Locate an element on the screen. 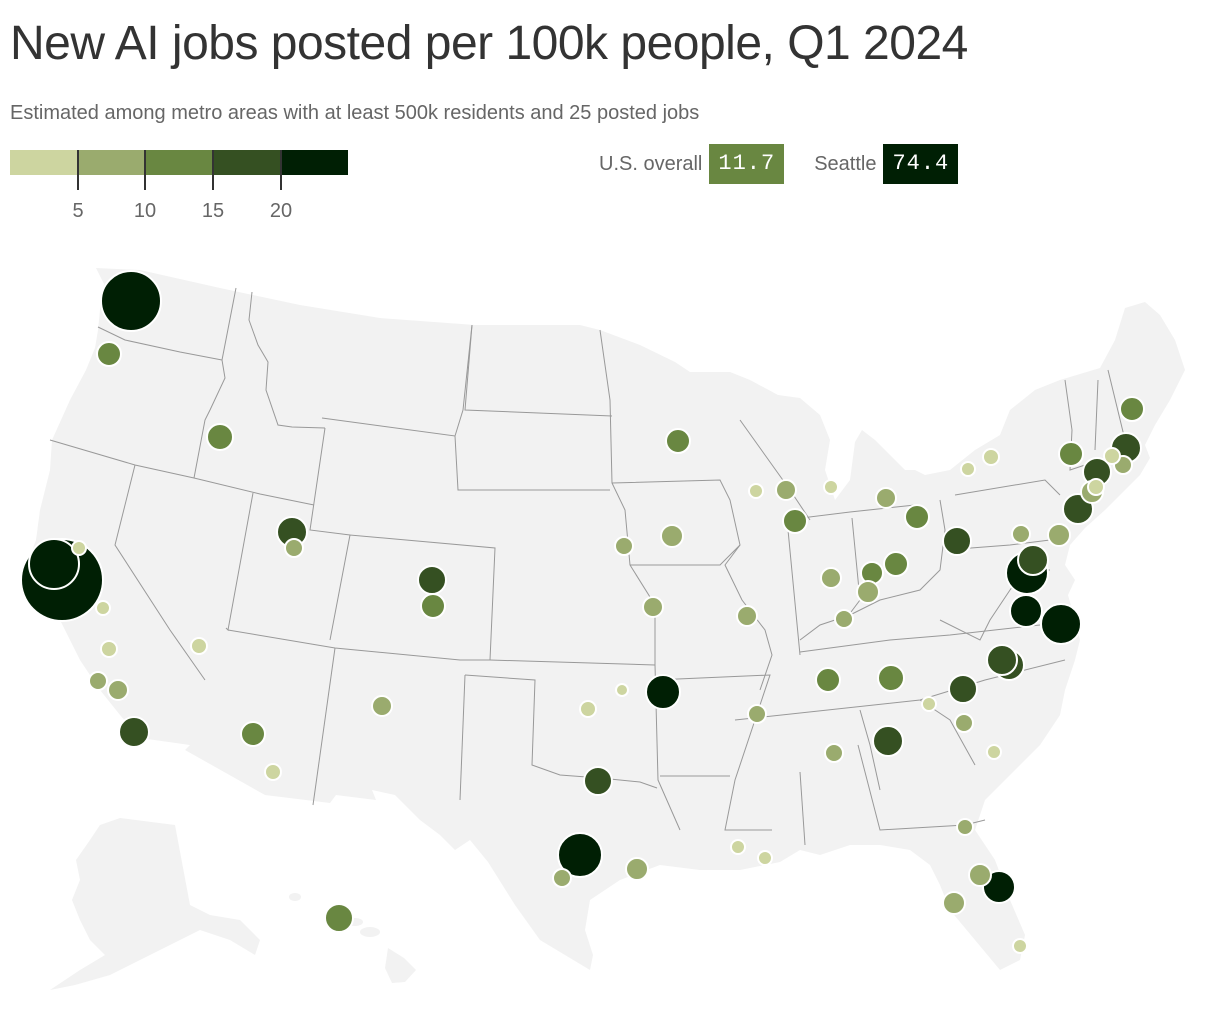 The width and height of the screenshot is (1220, 1014). metro-bubble: Colorado Springs is located at coordinates (433, 606).